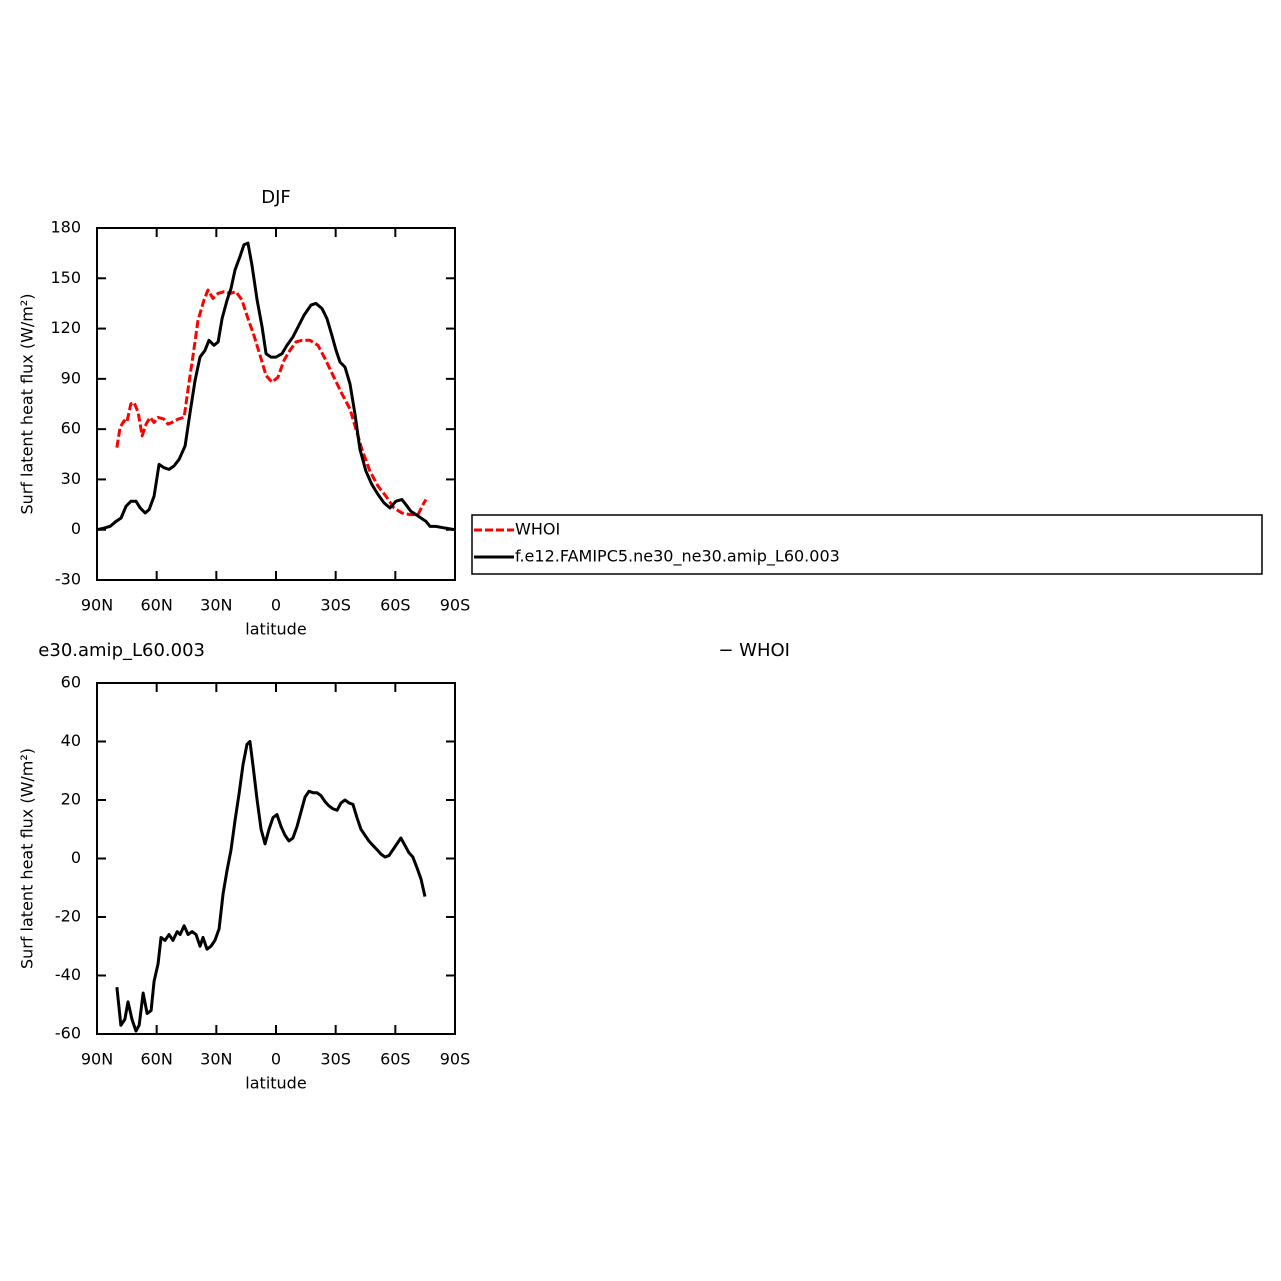 Image resolution: width=1281 pixels, height=1281 pixels. What do you see at coordinates (71, 377) in the screenshot?
I see `y-tick-label: 90` at bounding box center [71, 377].